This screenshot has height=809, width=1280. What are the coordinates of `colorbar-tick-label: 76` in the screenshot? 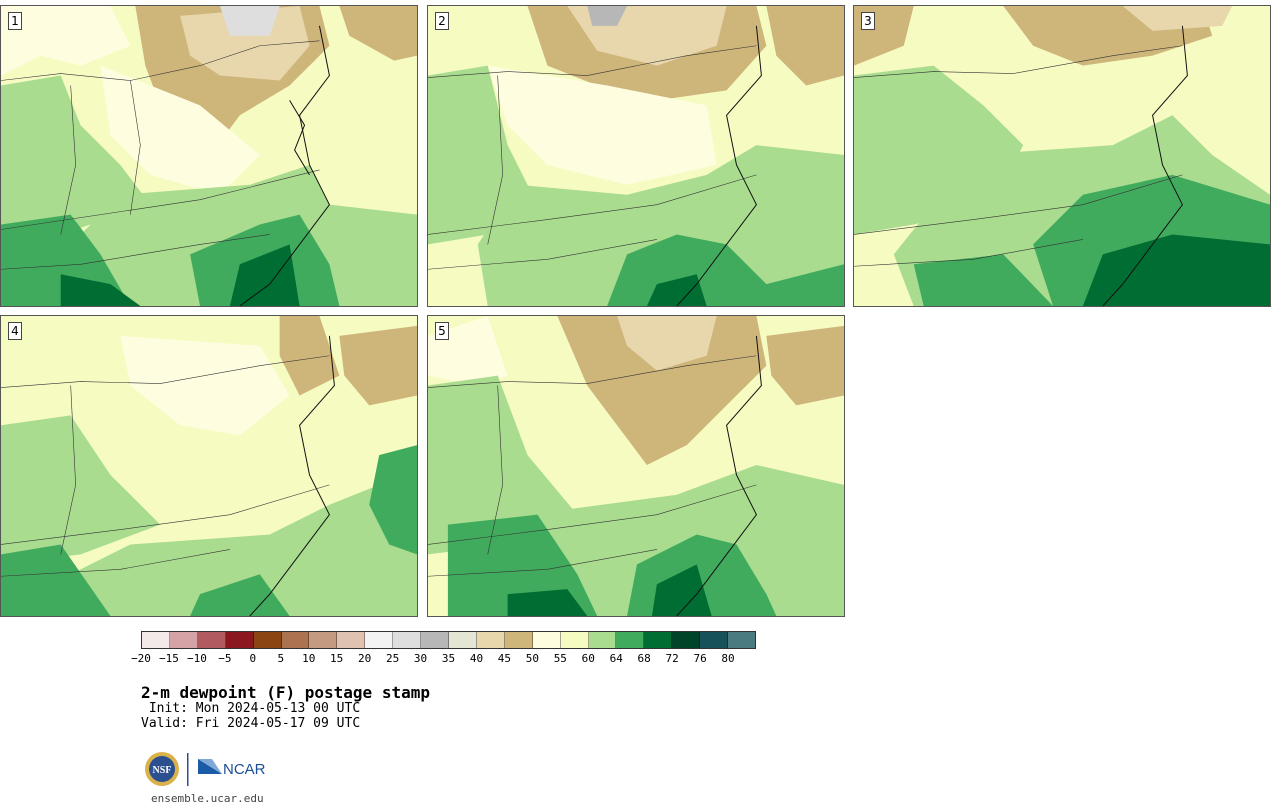 It's located at (700, 658).